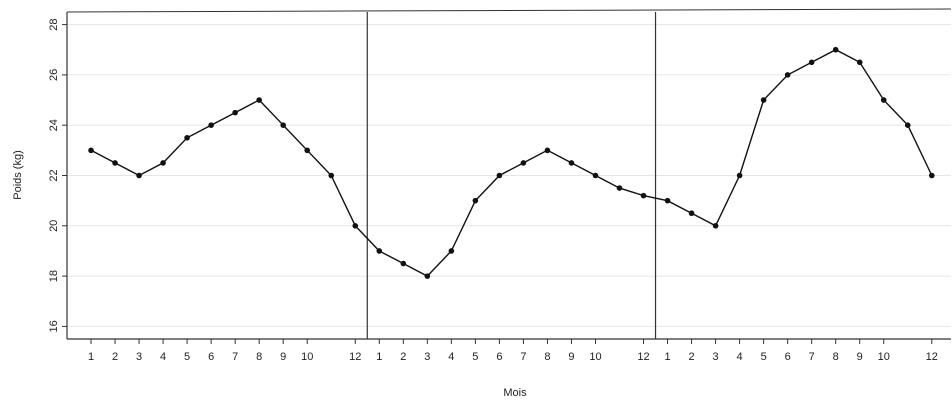  I want to click on x-axis-ticks: 1 2 3 4 5 6 7 8 9 10 12 1 2 3 4 5 6 7 8 9 10 12 1 2 3 4 5 6 7 8 9 10 12, so click(513, 351).